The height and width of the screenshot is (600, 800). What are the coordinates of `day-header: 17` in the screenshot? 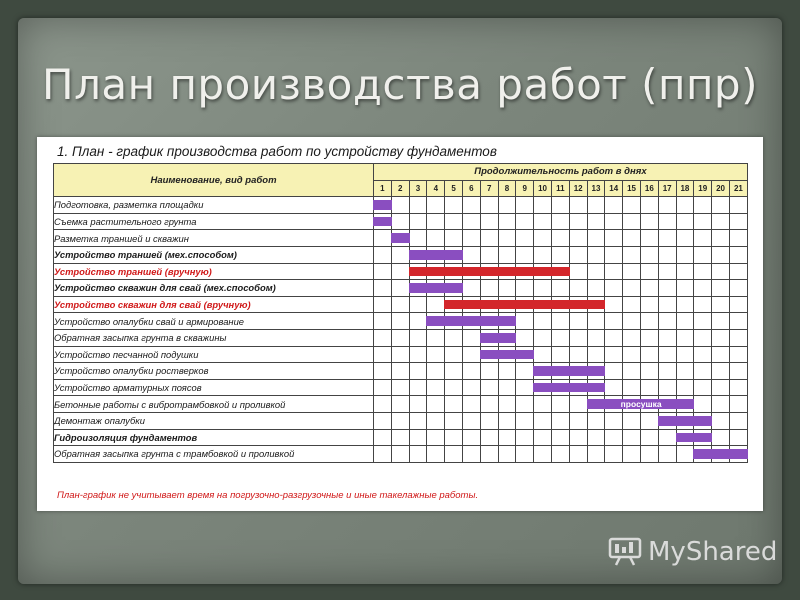 It's located at (667, 188).